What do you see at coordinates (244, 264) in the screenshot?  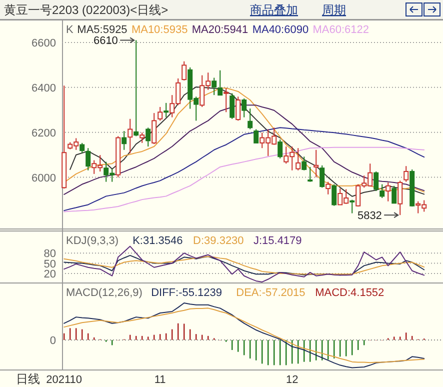 I see `line-series` at bounding box center [244, 264].